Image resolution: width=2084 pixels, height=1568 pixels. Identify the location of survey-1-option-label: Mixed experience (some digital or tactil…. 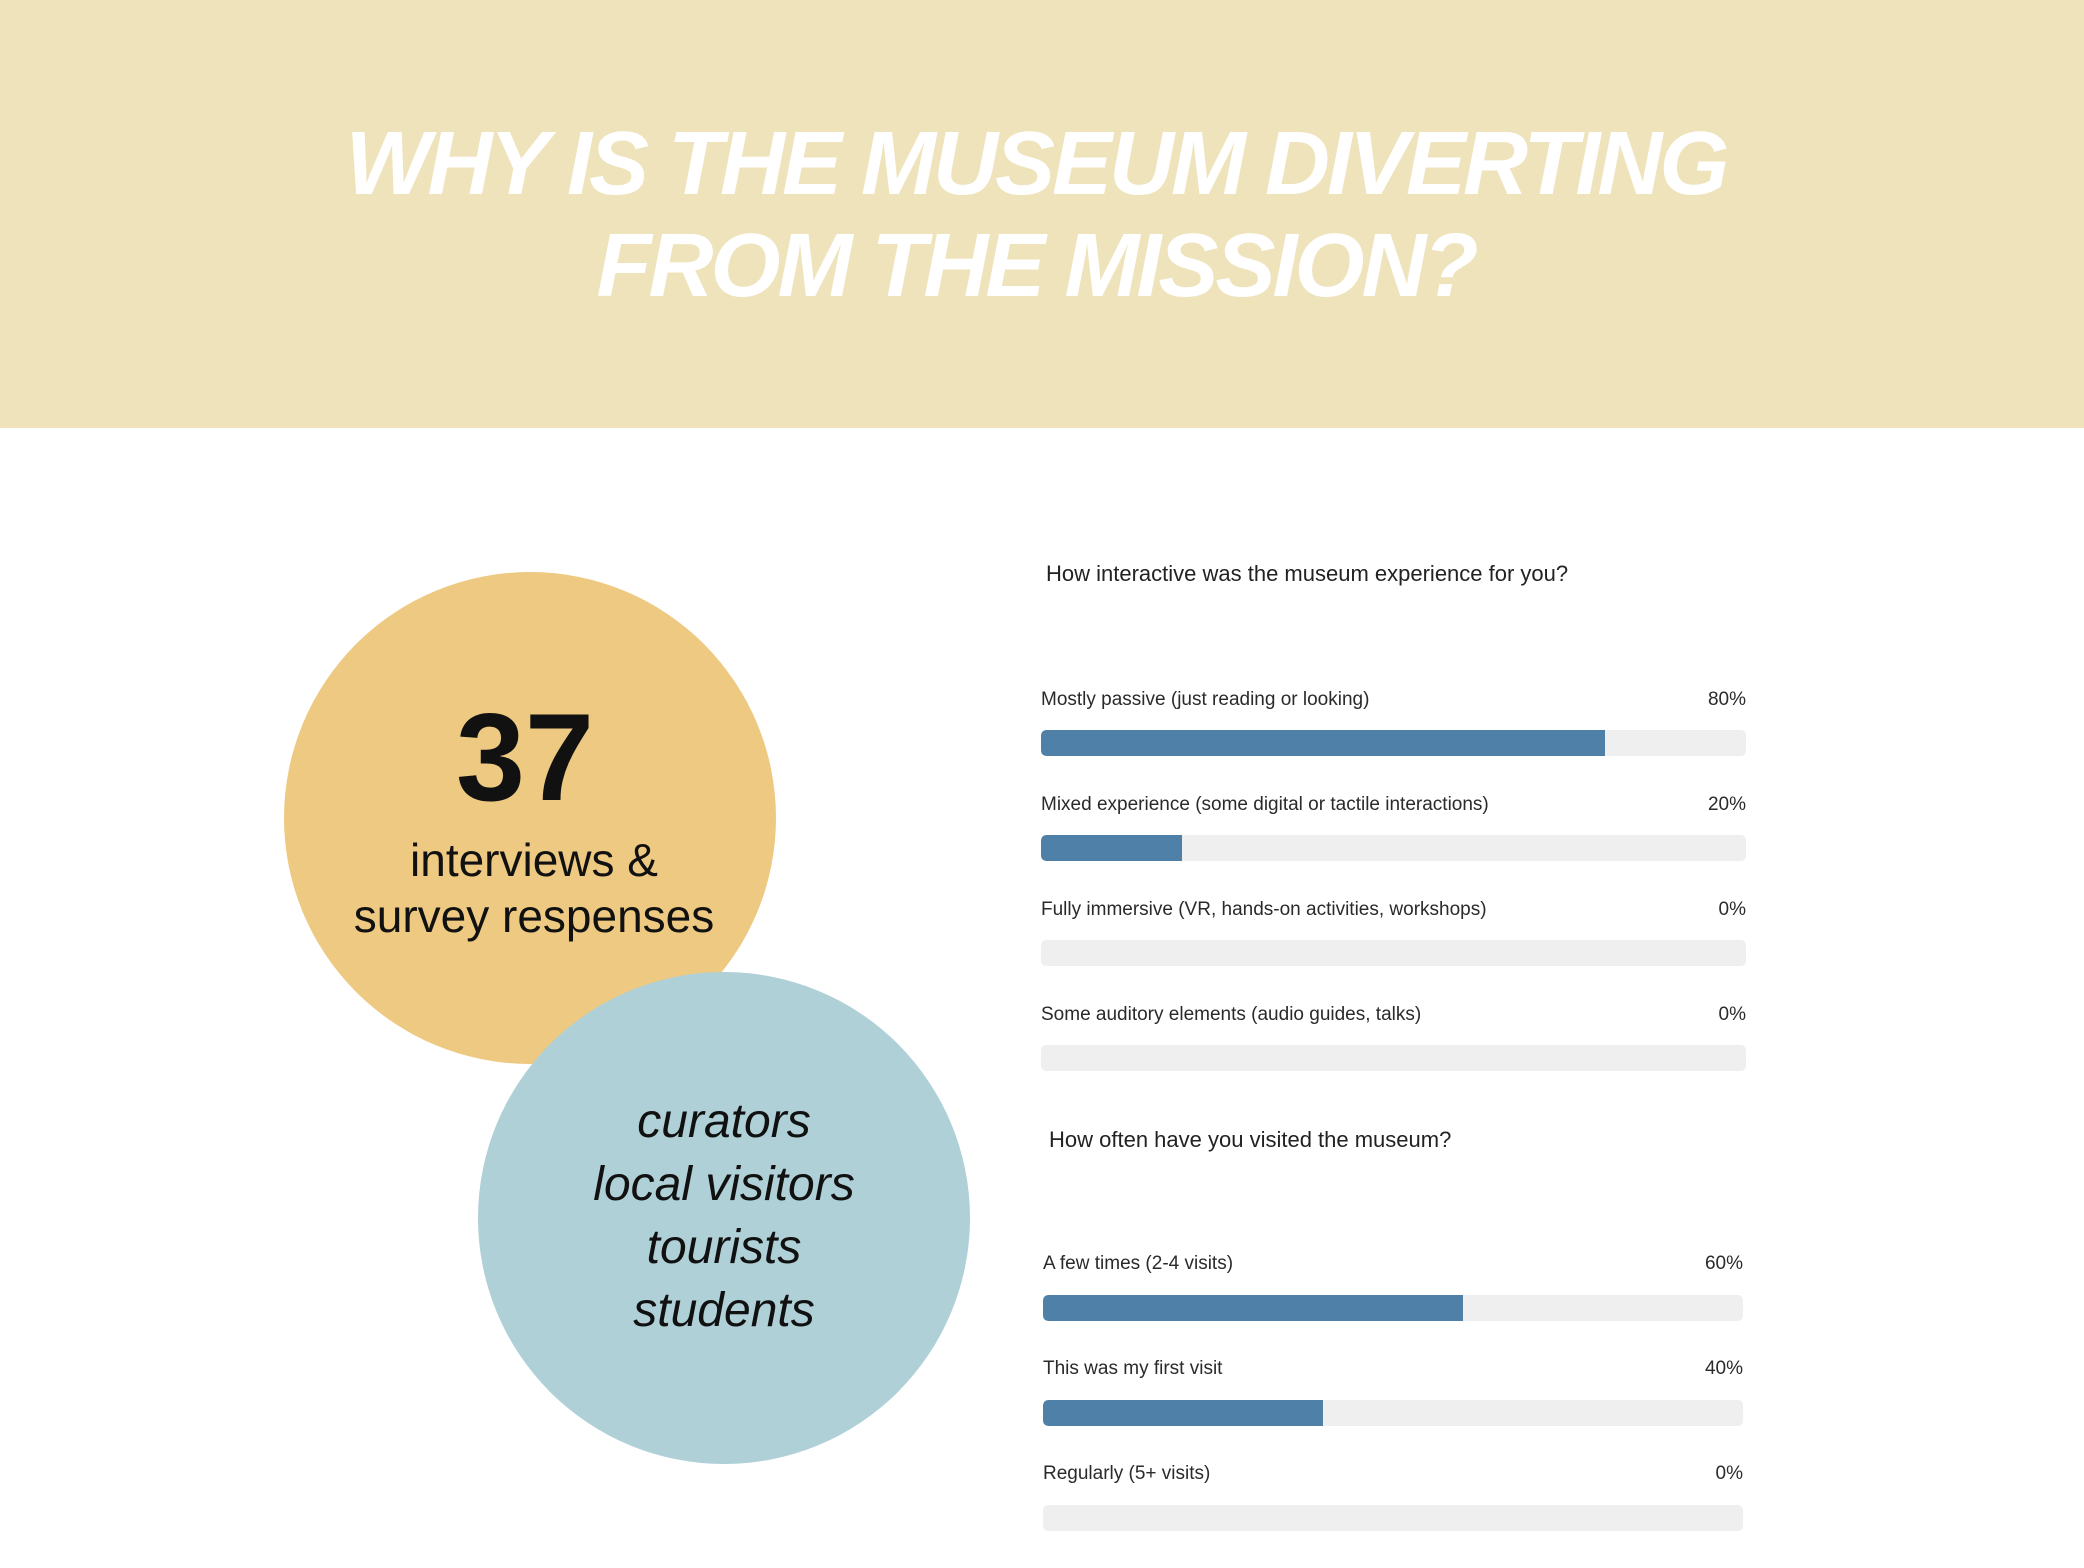
(1265, 804).